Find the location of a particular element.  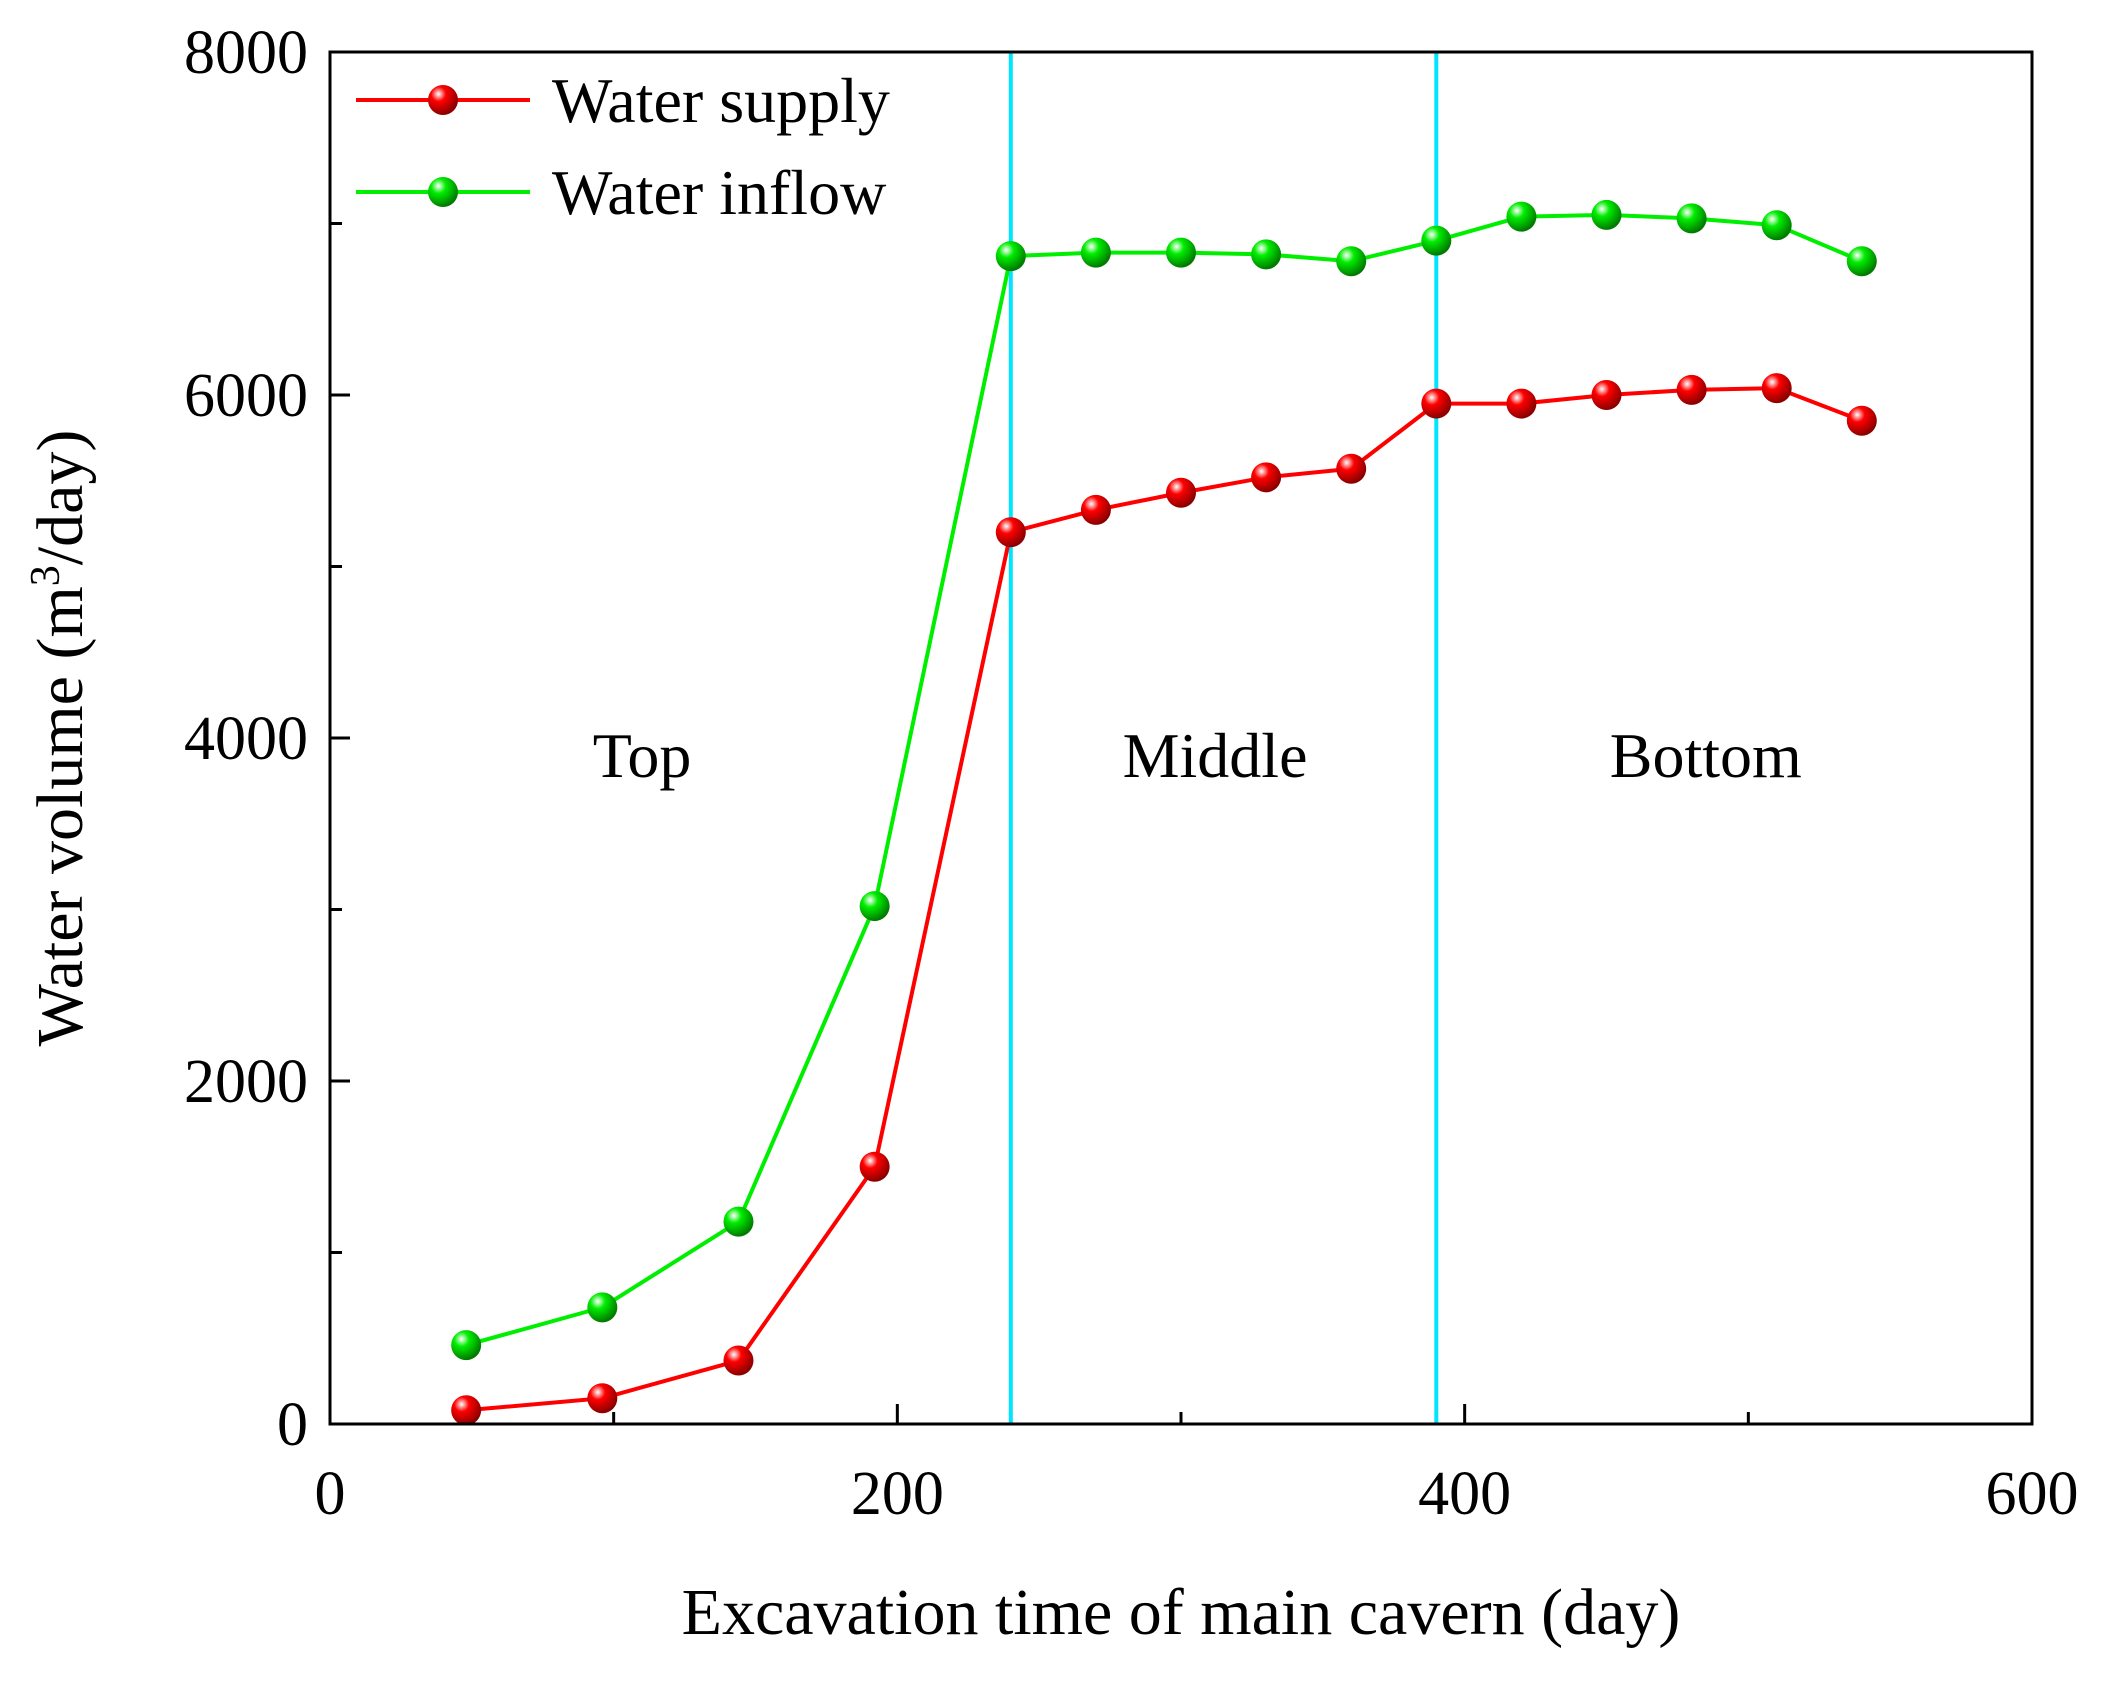

y-axis-title-end: /day) is located at coordinates (60, 498).